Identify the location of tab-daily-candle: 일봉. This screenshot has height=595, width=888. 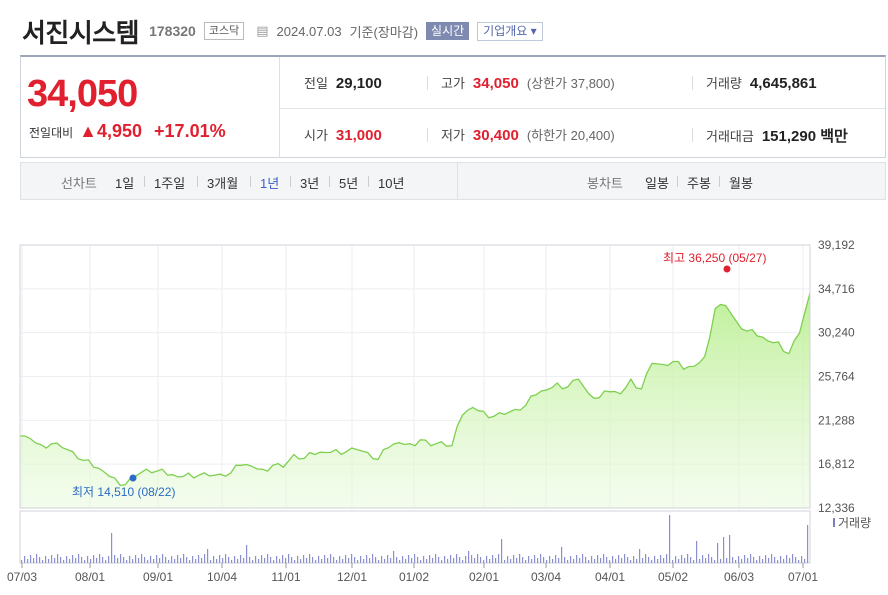
(657, 183).